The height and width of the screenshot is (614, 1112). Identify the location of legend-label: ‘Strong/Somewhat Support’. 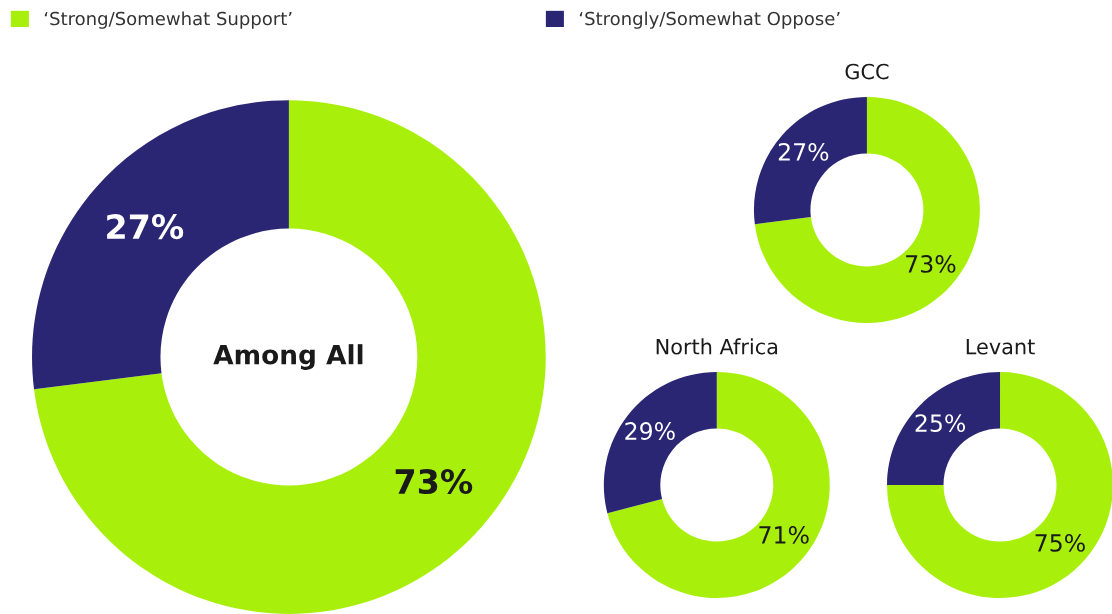
(168, 20).